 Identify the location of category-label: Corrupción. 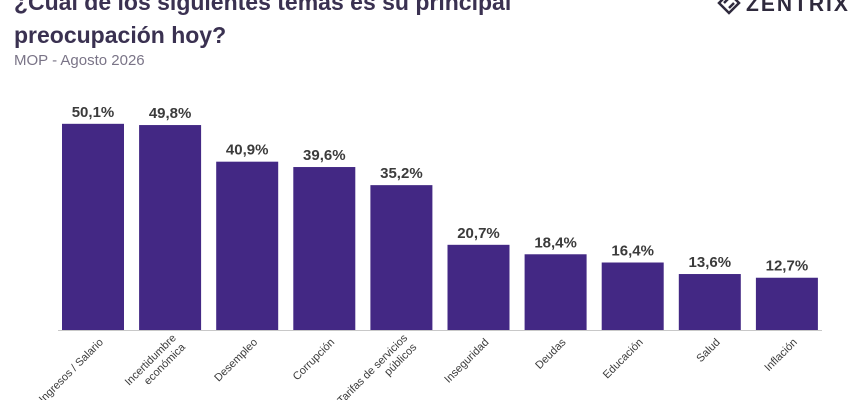
(314, 359).